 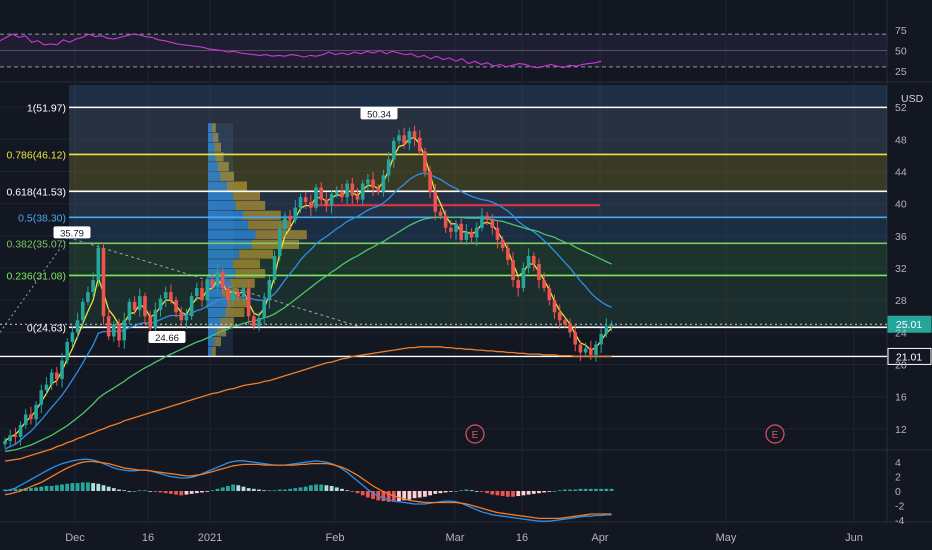 I want to click on macd-tick-label: -2, so click(x=899, y=506).